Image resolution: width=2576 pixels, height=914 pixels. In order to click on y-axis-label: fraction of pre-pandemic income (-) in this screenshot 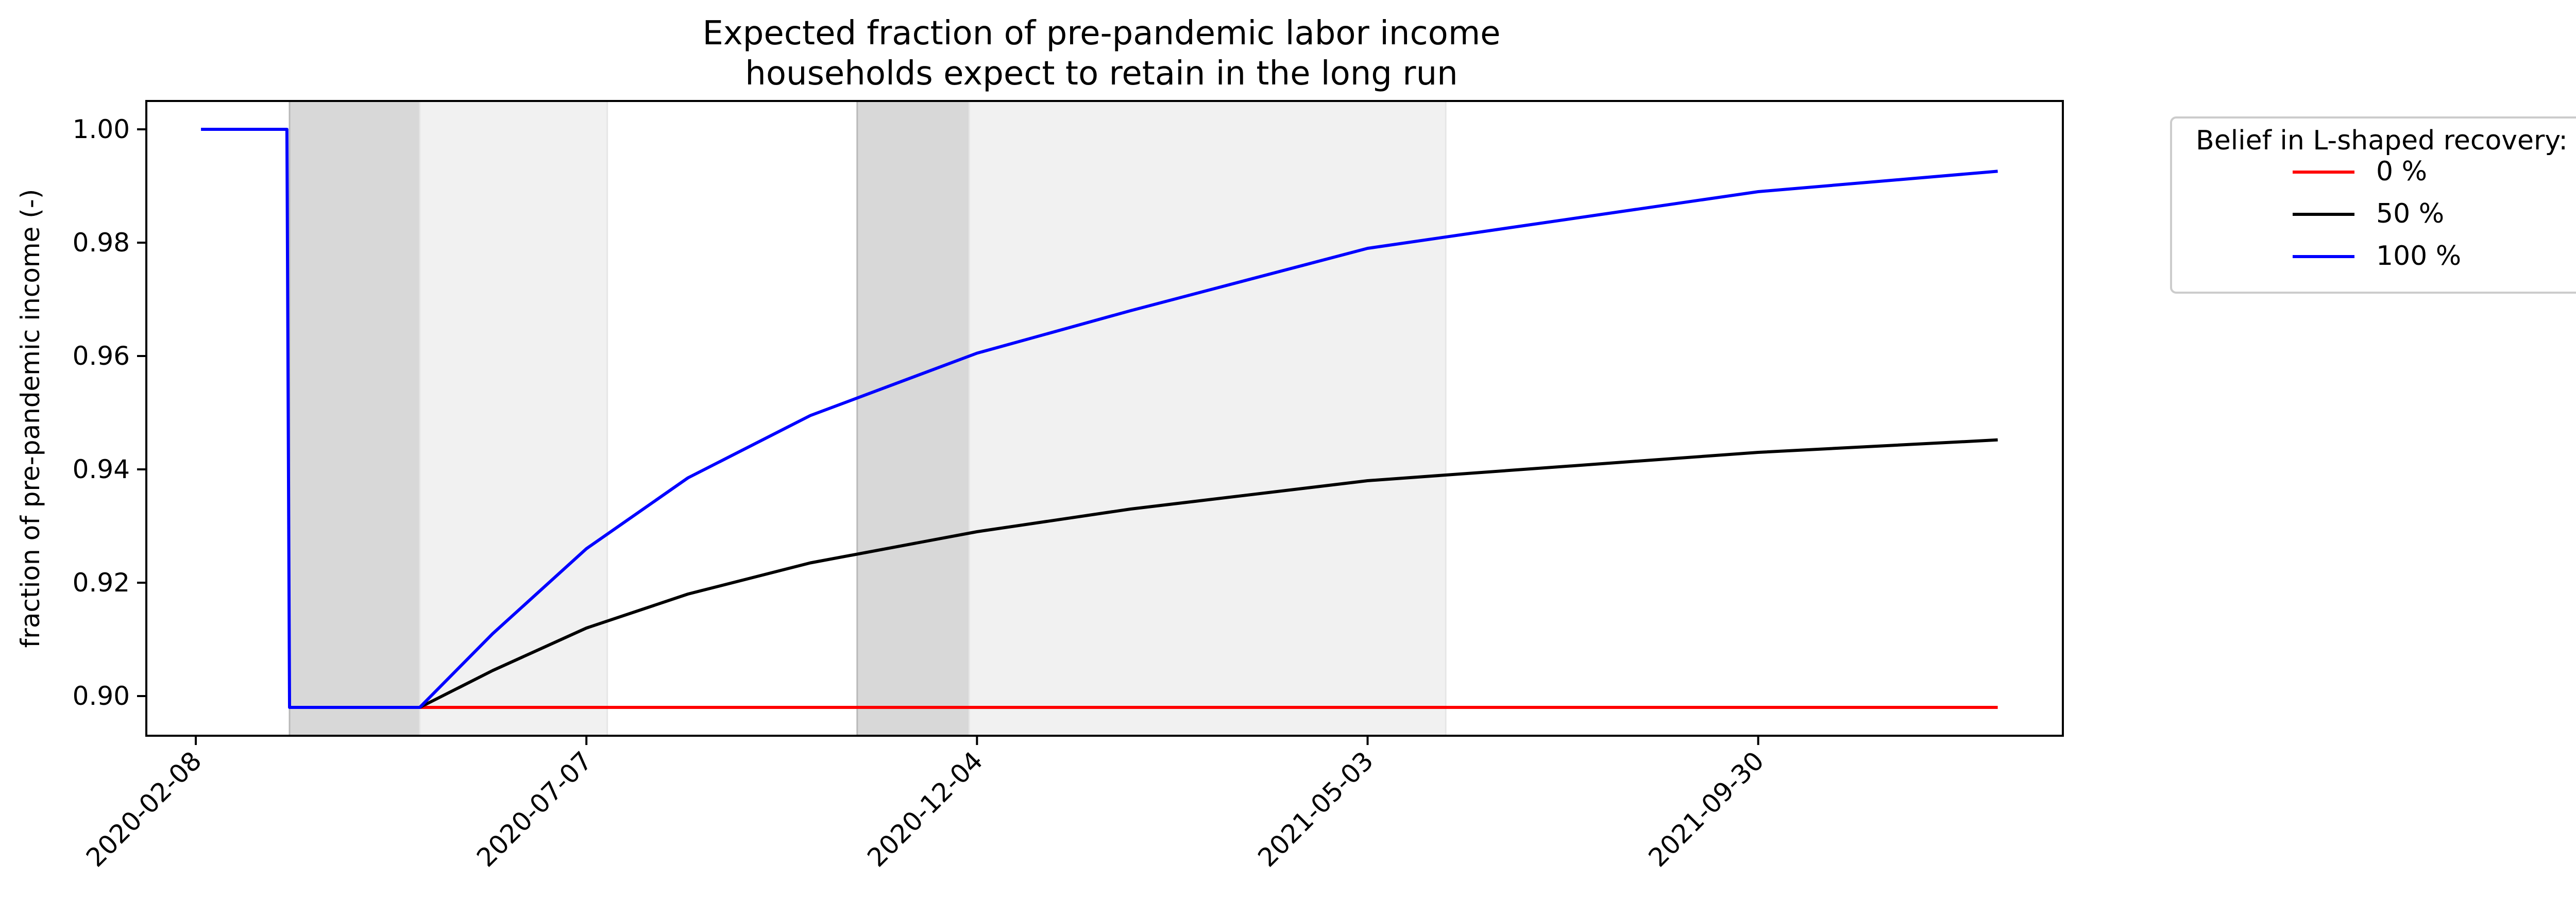, I will do `click(30, 418)`.